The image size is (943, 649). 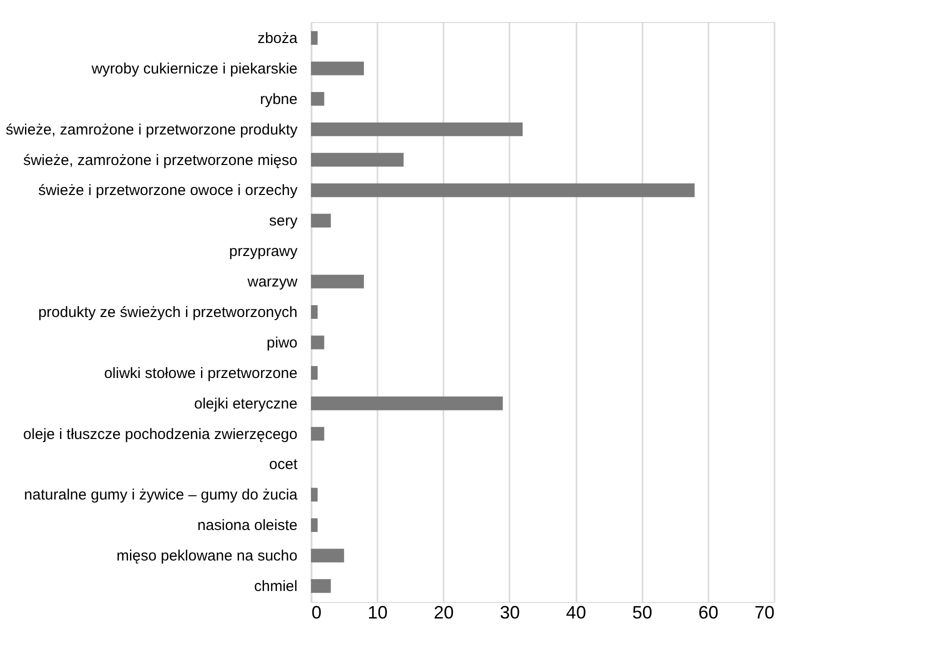 What do you see at coordinates (160, 434) in the screenshot?
I see `y-tick-label: oleje i tłuszcze pochodzenia zwierzęcego` at bounding box center [160, 434].